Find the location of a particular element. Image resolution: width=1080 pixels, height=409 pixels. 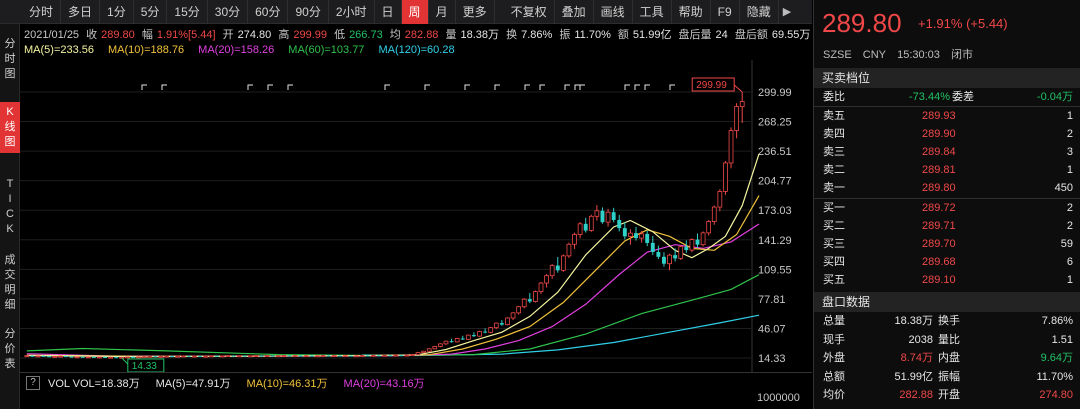

period-tab-6: 60分 is located at coordinates (268, 12).